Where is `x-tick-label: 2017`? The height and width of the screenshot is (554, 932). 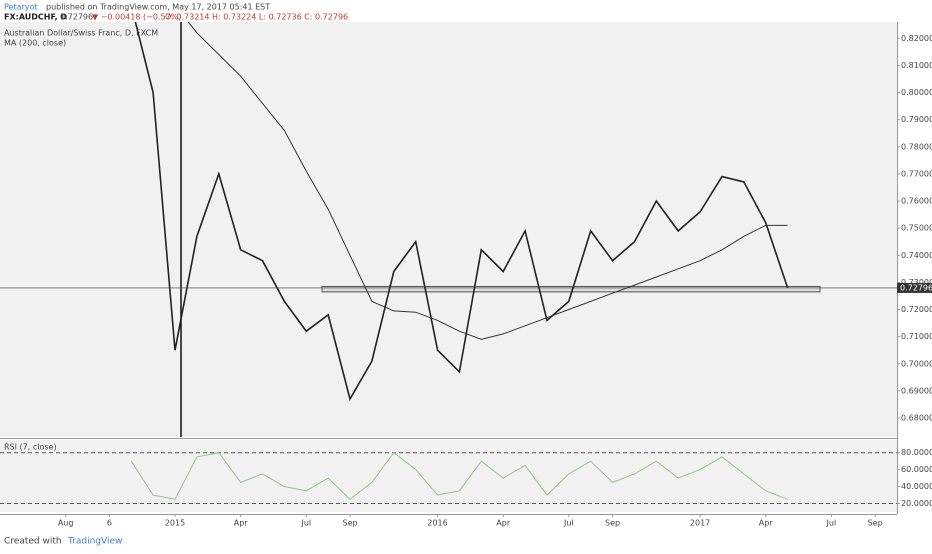 x-tick-label: 2017 is located at coordinates (700, 523).